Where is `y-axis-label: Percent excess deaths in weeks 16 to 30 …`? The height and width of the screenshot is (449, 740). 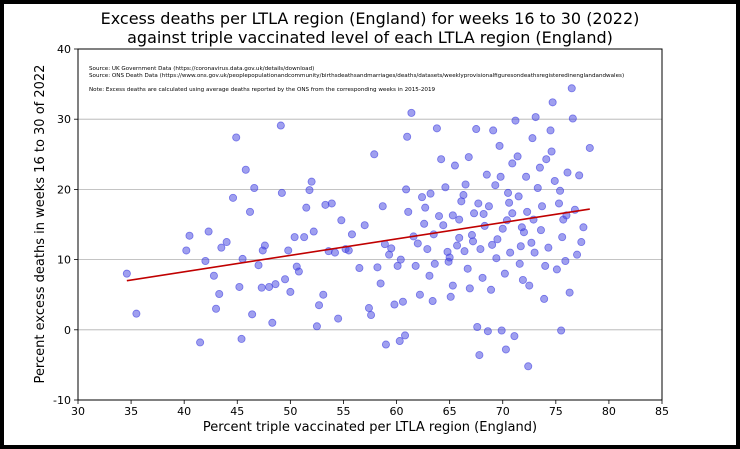
y-axis-label: Percent excess deaths in weeks 16 to 30 … is located at coordinates (40, 224).